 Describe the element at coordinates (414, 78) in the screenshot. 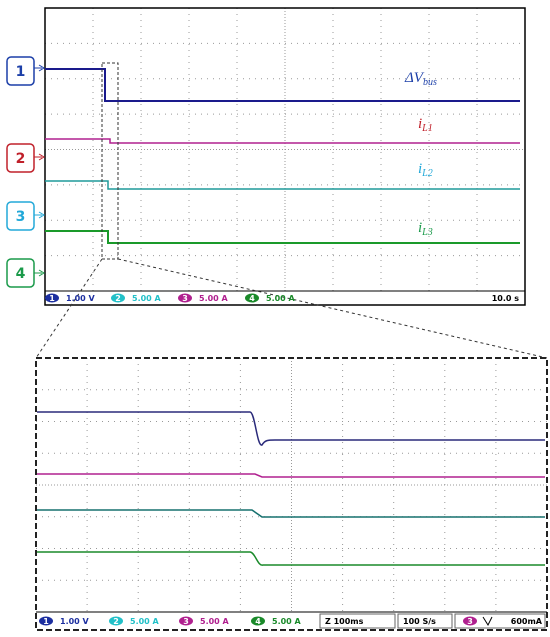

I see `label-main: ΔV` at that location.